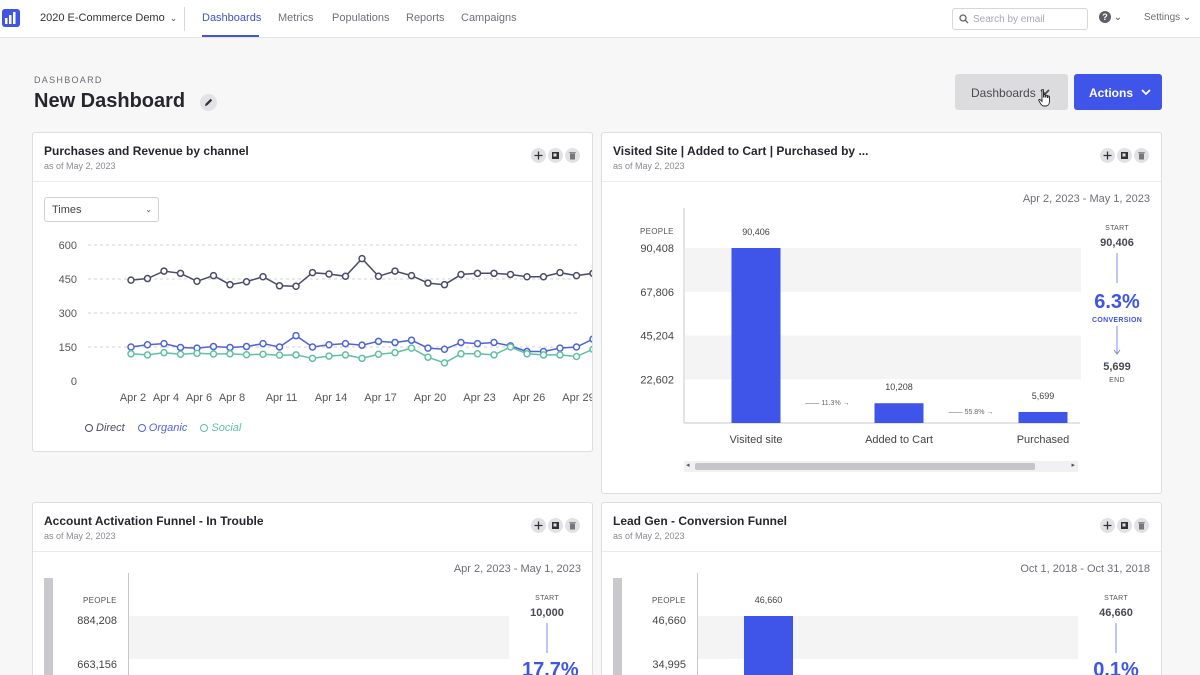  I want to click on actions-button: Actions, so click(1118, 92).